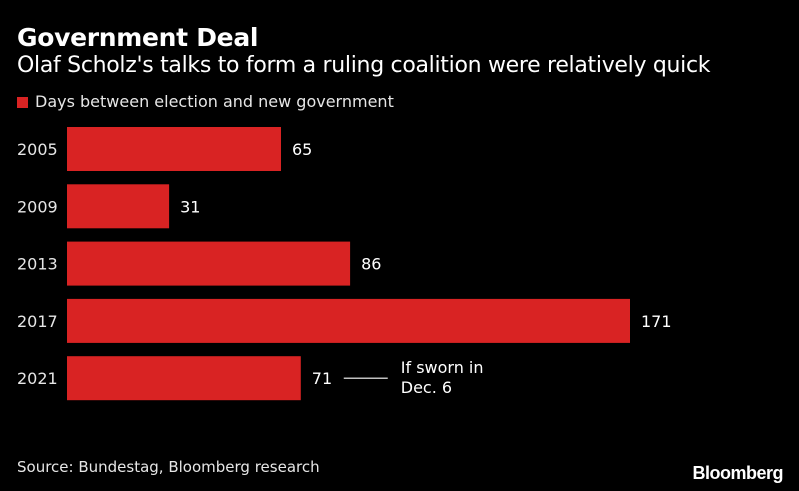 The width and height of the screenshot is (799, 491). What do you see at coordinates (214, 101) in the screenshot?
I see `legend-label: Days between election and new government` at bounding box center [214, 101].